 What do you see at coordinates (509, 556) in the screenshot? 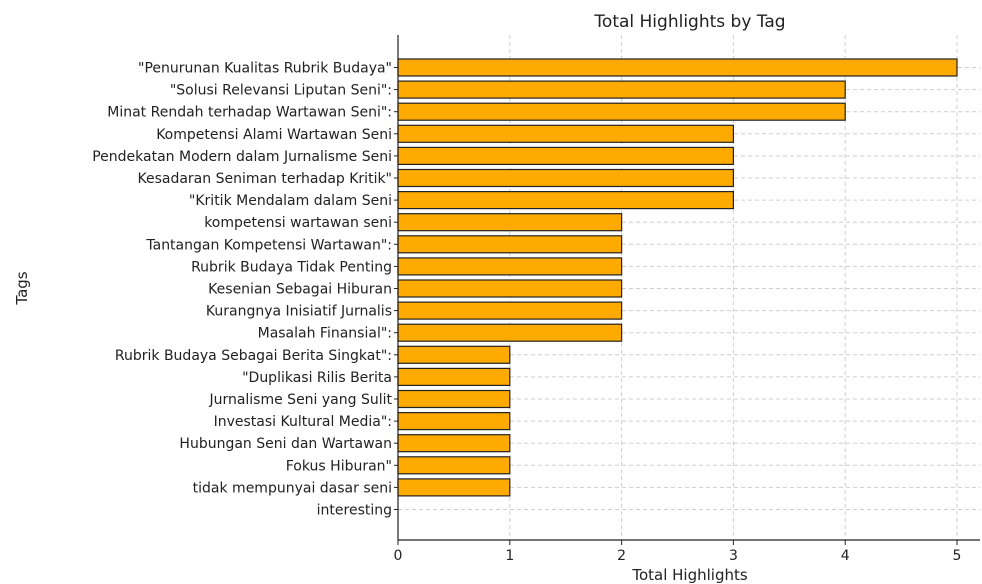
I see `x-tick-label: 1` at bounding box center [509, 556].